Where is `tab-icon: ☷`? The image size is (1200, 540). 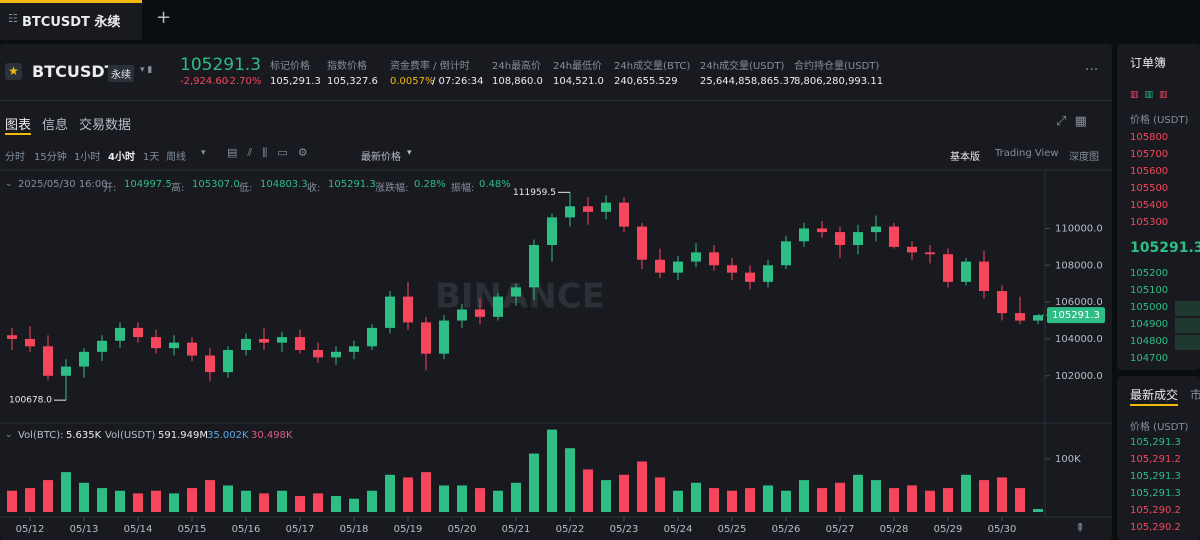 tab-icon: ☷ is located at coordinates (13, 18).